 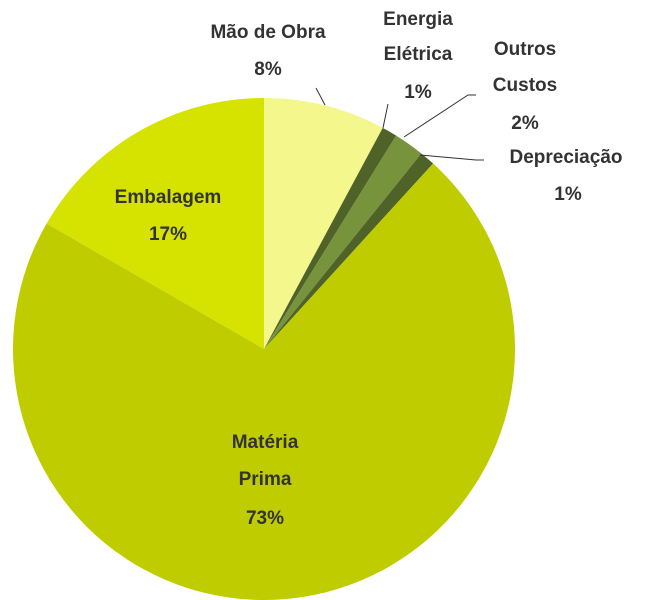 I want to click on label-line: Depreciação, so click(x=565, y=157).